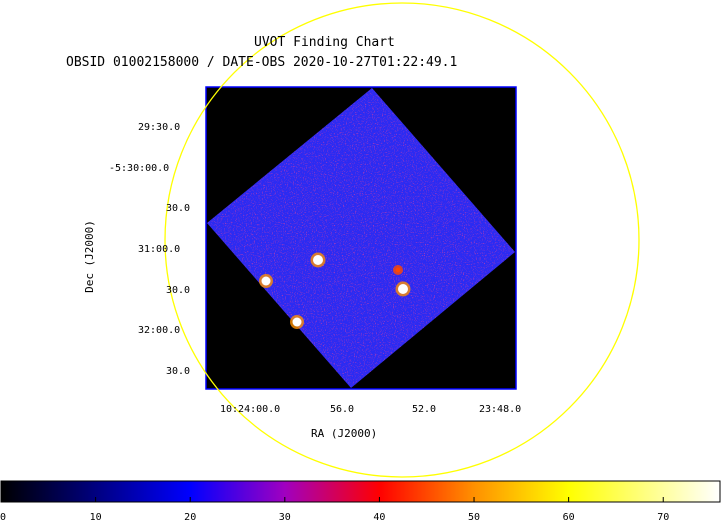 Image resolution: width=722 pixels, height=521 pixels. I want to click on colorbar-tick-label: 40, so click(379, 516).